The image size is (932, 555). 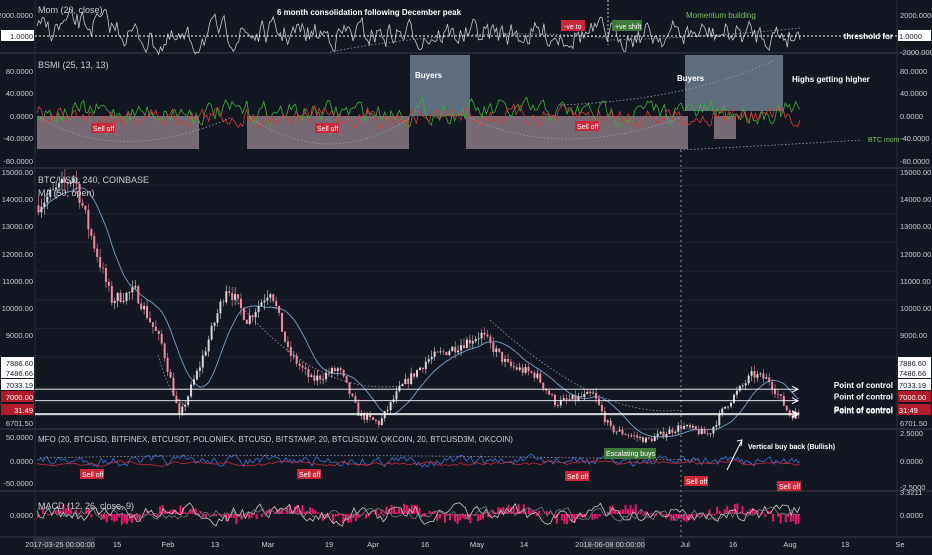 What do you see at coordinates (911, 433) in the screenshot?
I see `mfo_pane-right-label: 2.5000` at bounding box center [911, 433].